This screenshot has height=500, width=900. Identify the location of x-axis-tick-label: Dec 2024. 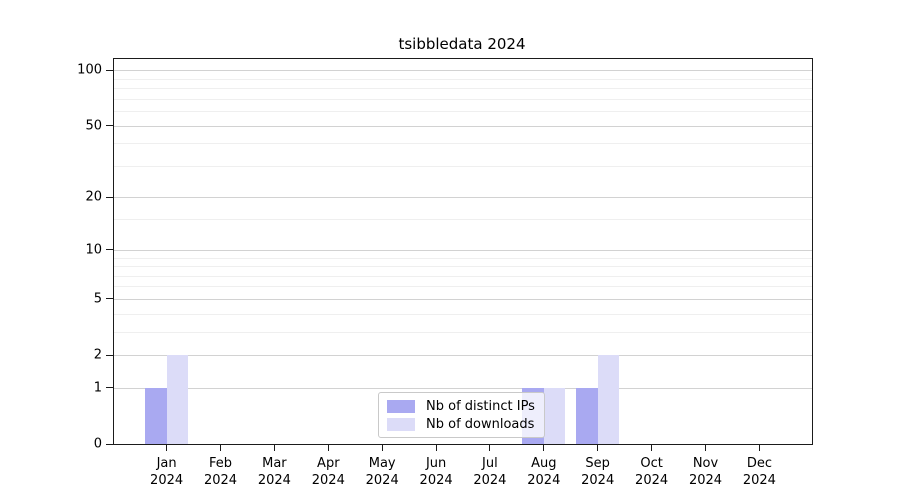
(759, 472).